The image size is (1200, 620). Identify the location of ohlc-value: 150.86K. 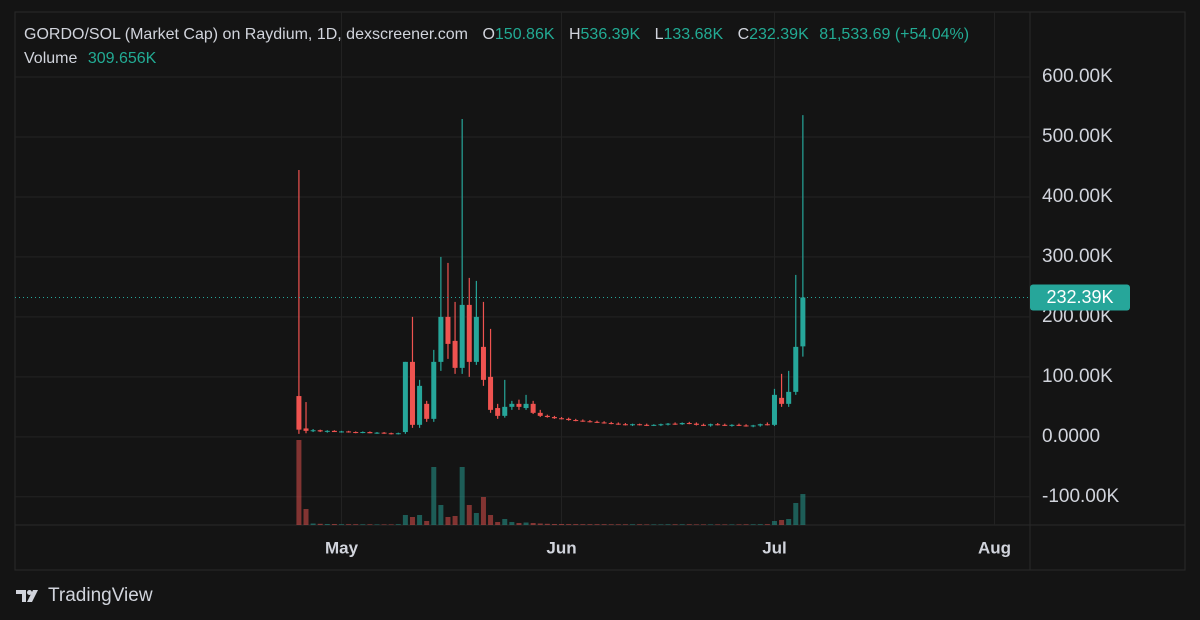
(524, 34).